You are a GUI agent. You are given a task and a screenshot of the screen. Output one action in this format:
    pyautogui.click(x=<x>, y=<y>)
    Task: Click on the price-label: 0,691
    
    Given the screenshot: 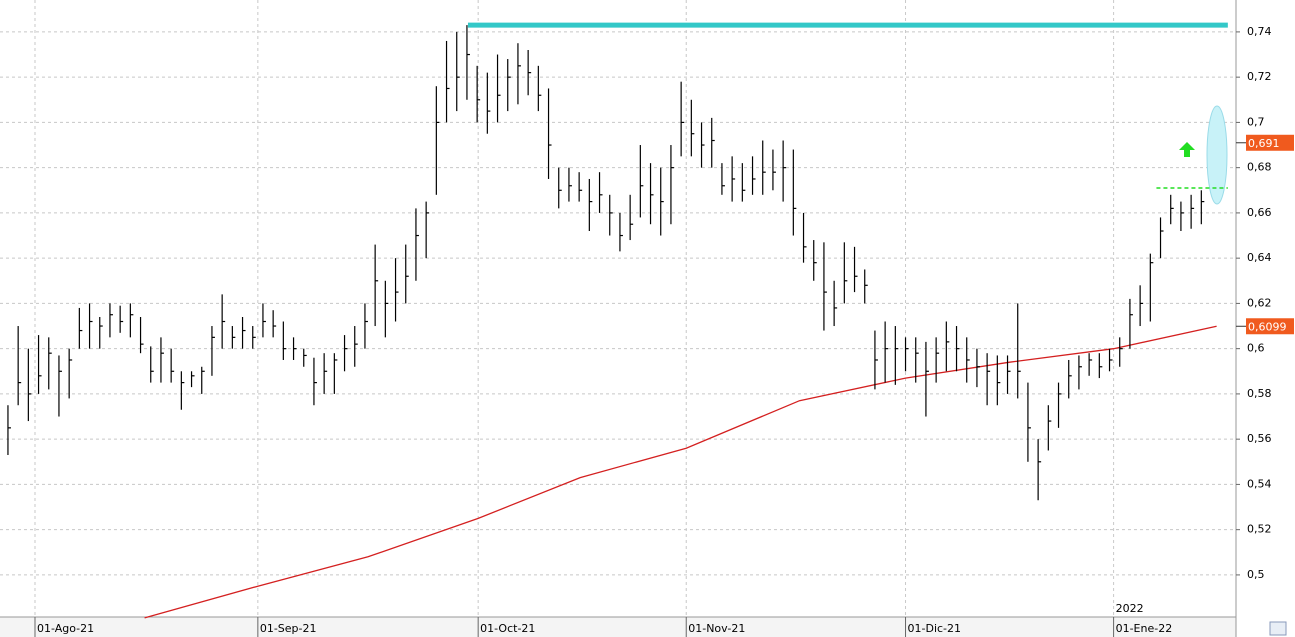 What is the action you would take?
    pyautogui.click(x=1264, y=143)
    